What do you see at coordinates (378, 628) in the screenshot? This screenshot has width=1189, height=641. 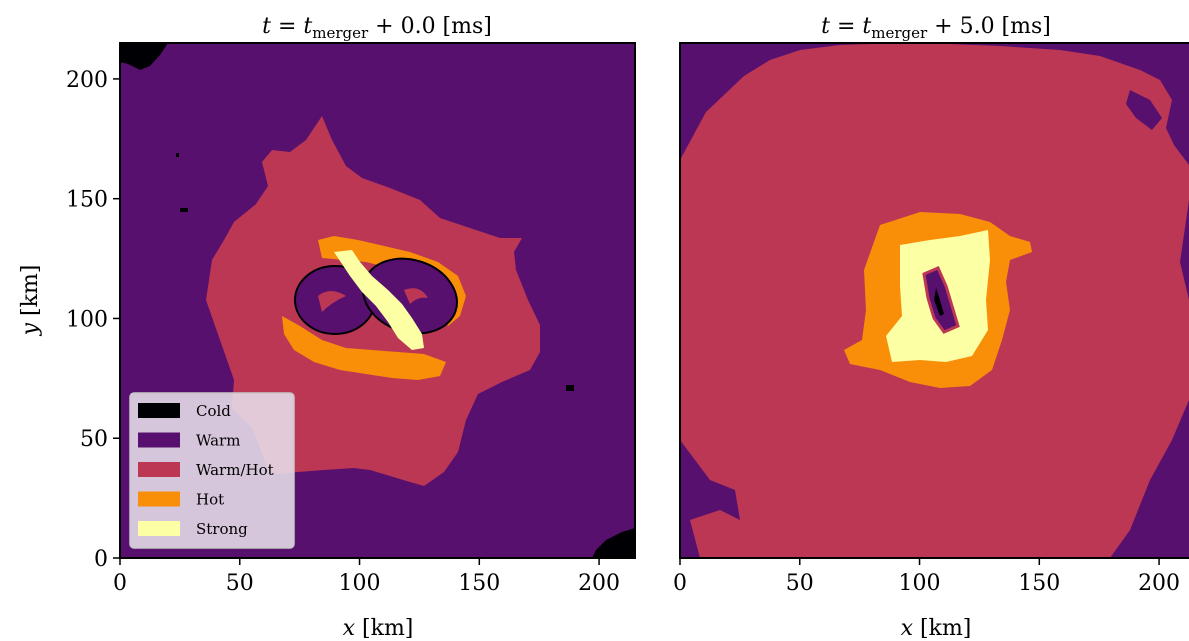 I see `left-x-axis-label: x [km]` at bounding box center [378, 628].